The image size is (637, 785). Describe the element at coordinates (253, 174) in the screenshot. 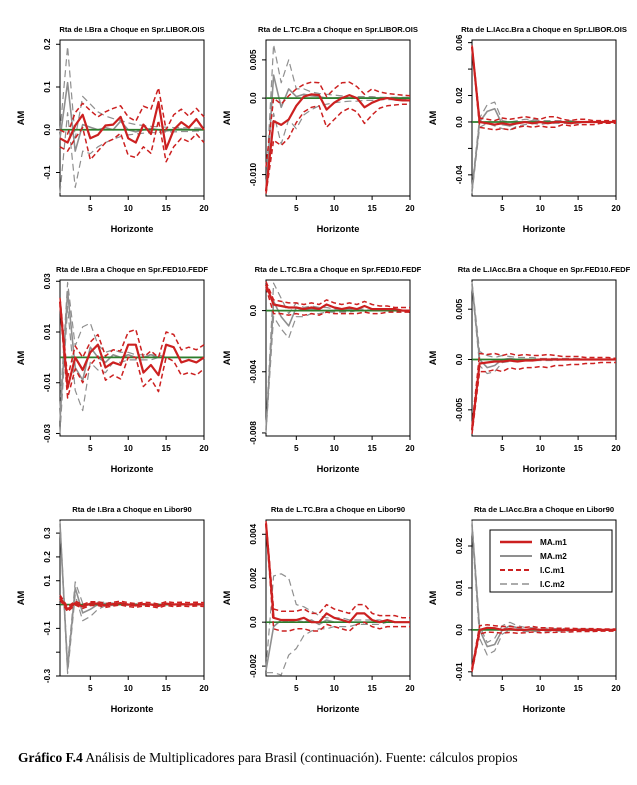

I see `y-tick-label: -0.010` at that location.